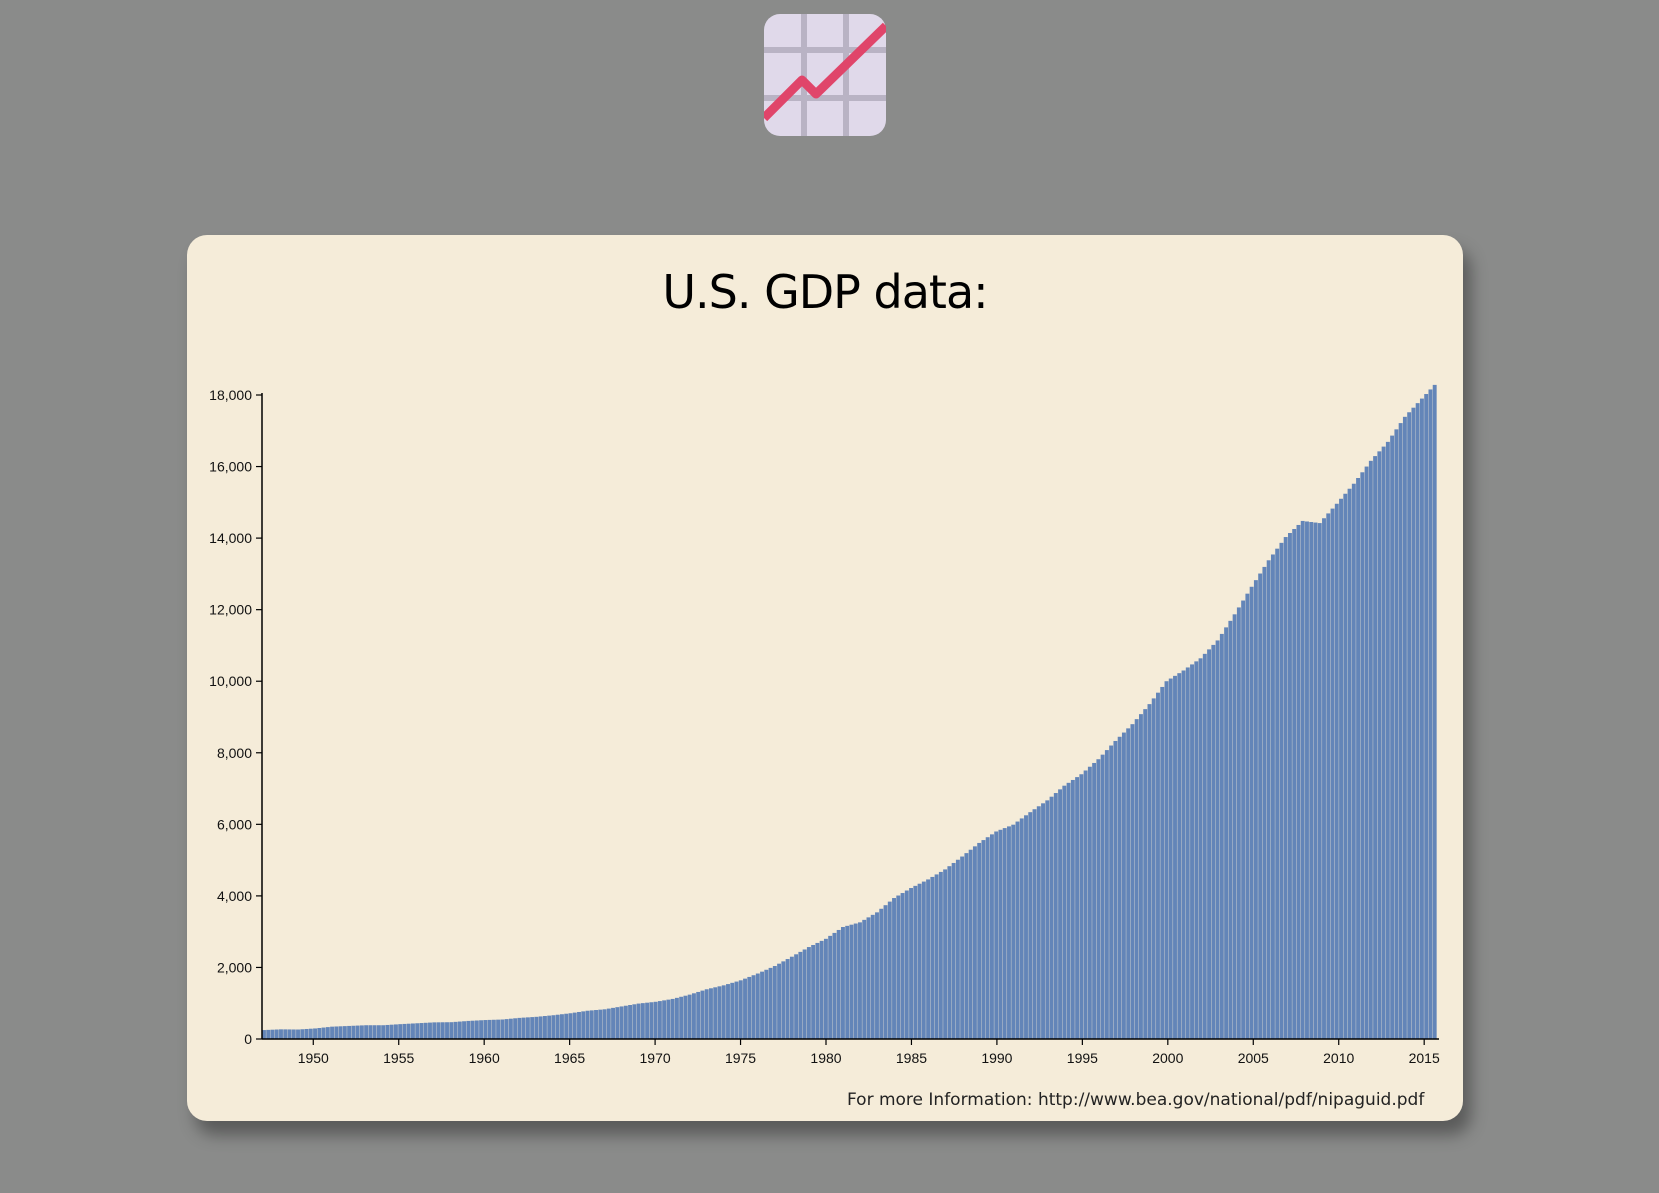 Image resolution: width=1659 pixels, height=1193 pixels. I want to click on y-tick-label: 0, so click(248, 1039).